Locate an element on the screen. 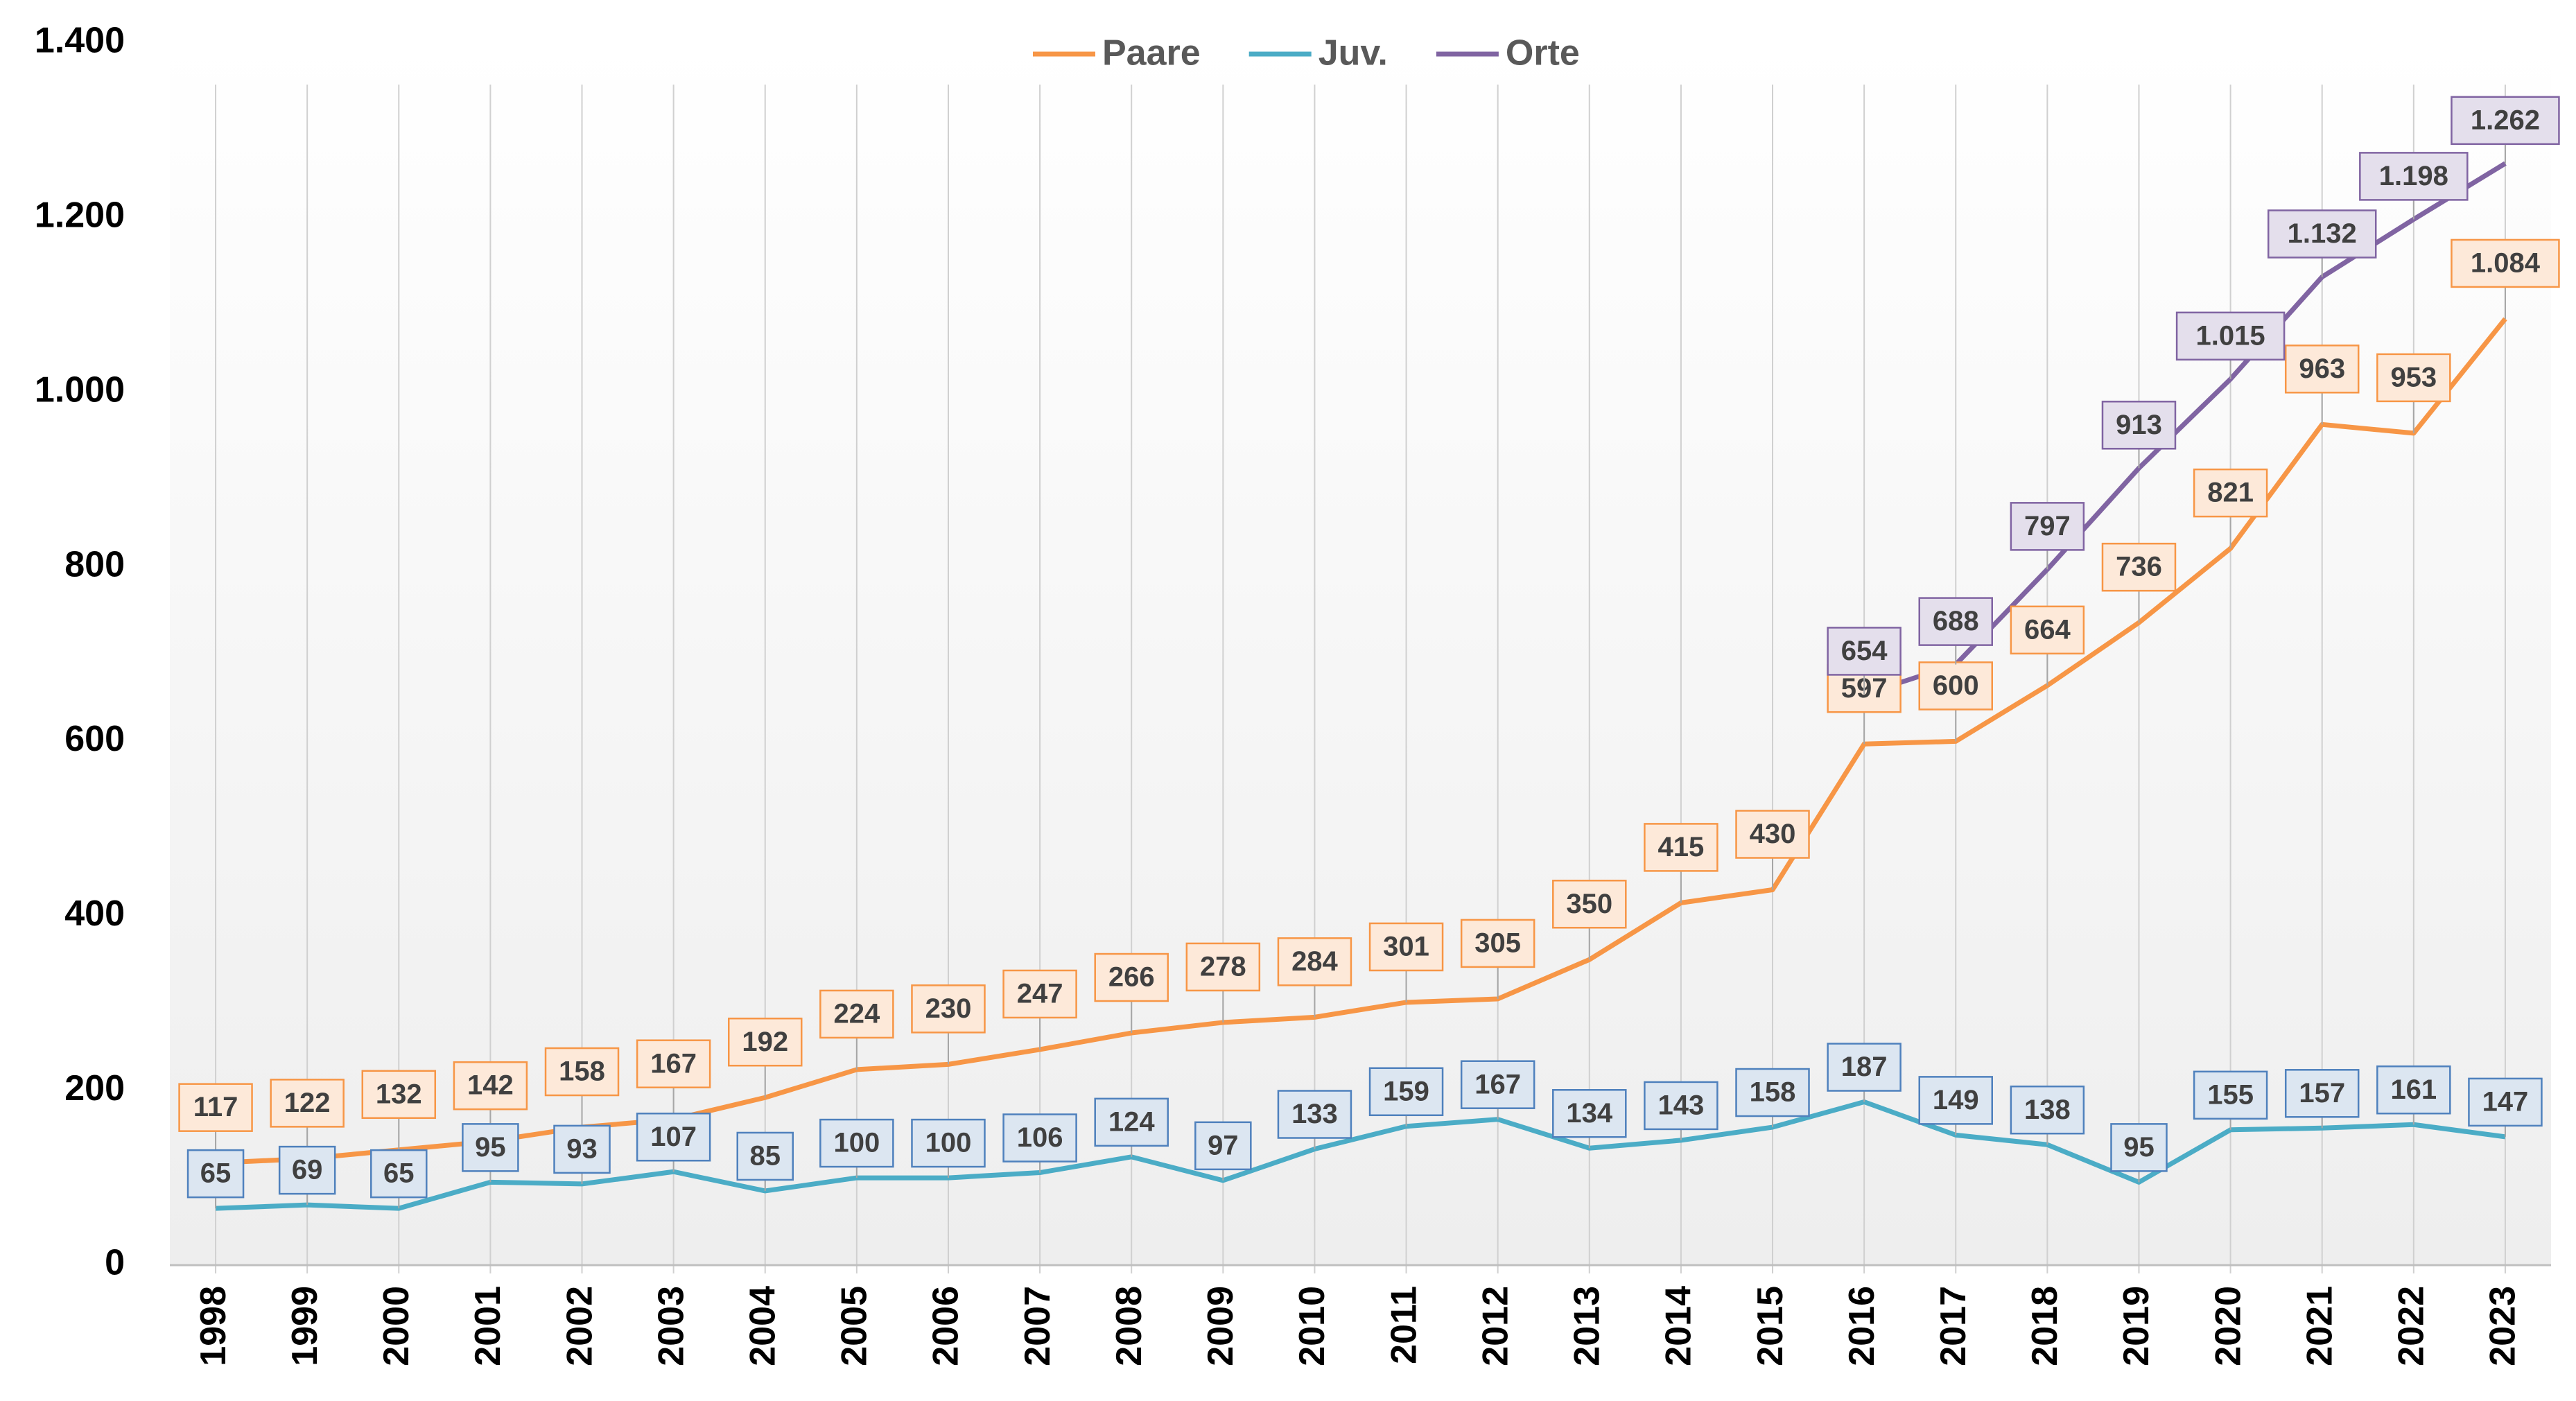  x-tick-label: 2011 is located at coordinates (1404, 1325).